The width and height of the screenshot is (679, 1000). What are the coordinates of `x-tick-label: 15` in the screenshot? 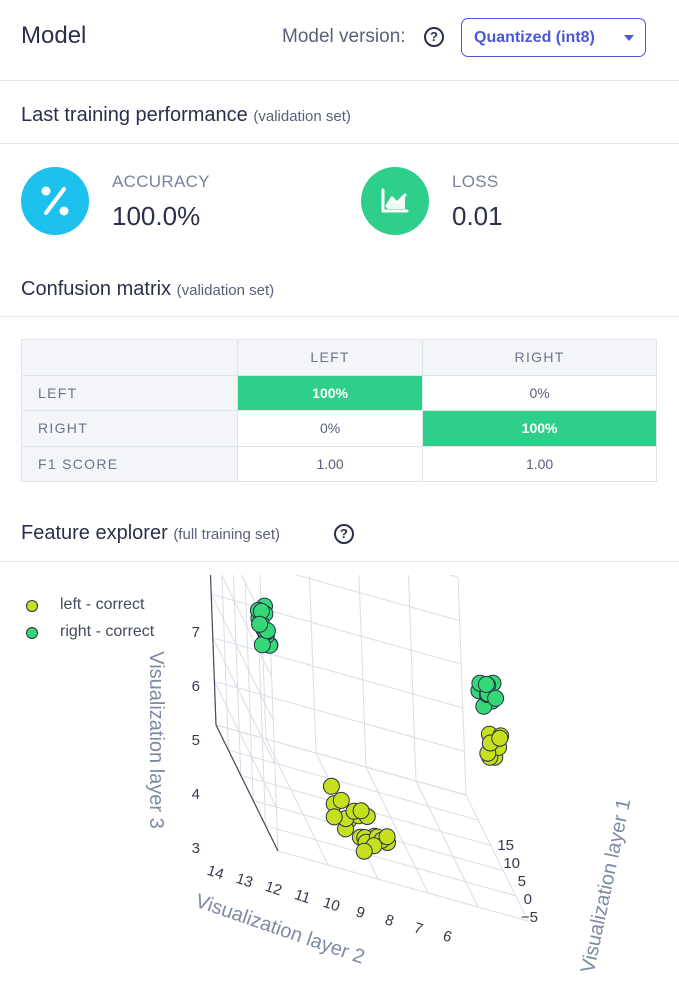 It's located at (505, 845).